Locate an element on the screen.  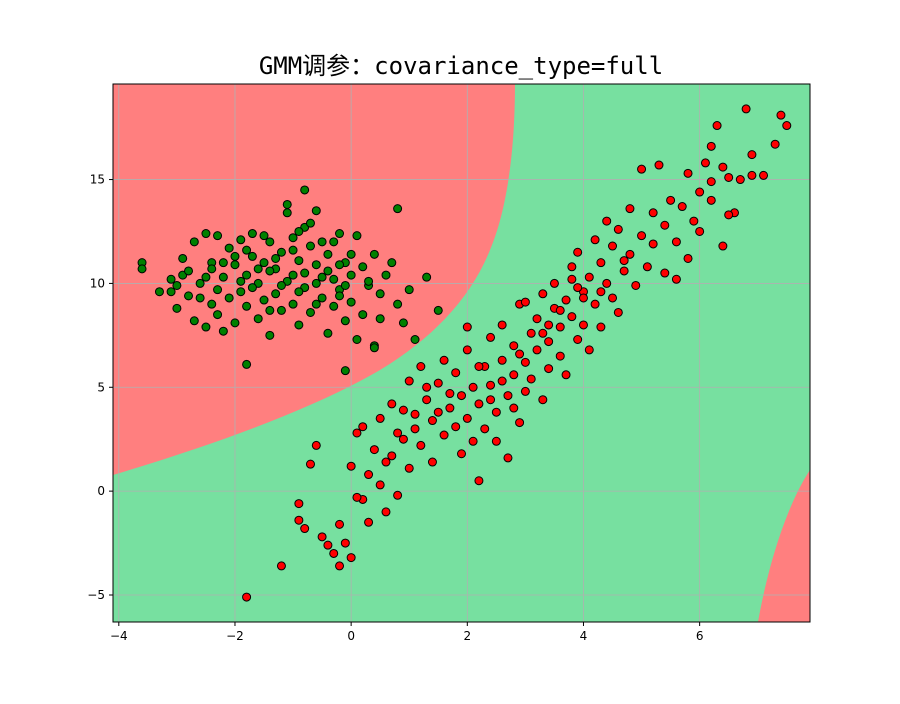
series-green-points is located at coordinates (290, 280).